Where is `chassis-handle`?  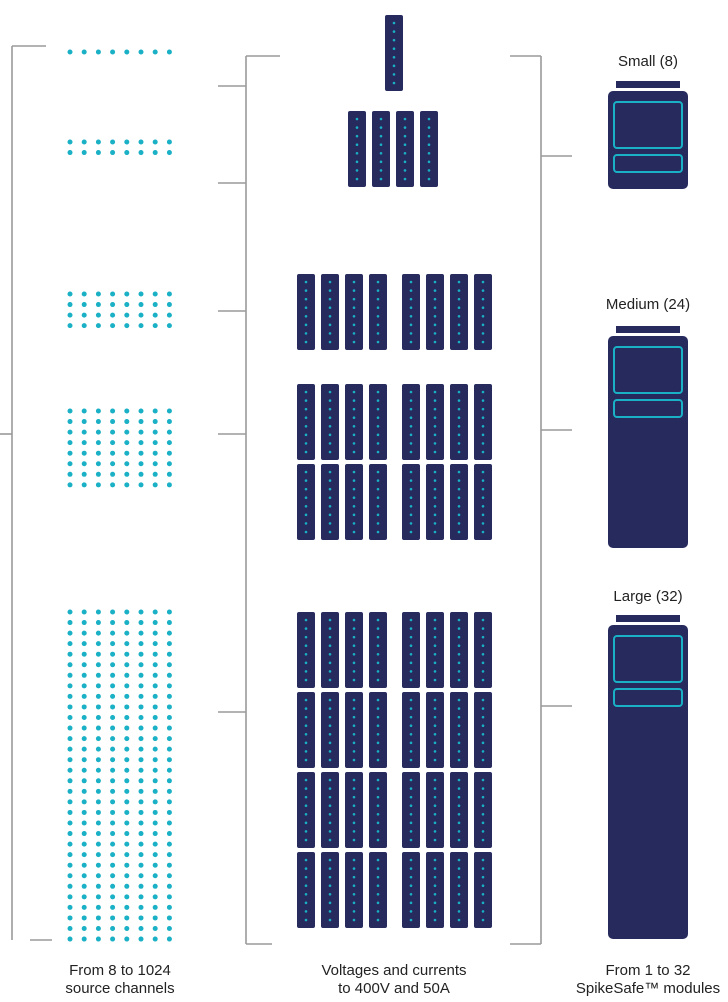 chassis-handle is located at coordinates (648, 618).